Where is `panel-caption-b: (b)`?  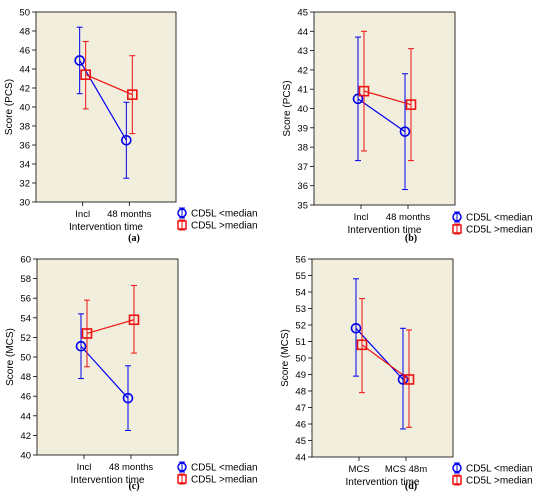 panel-caption-b: (b) is located at coordinates (411, 238).